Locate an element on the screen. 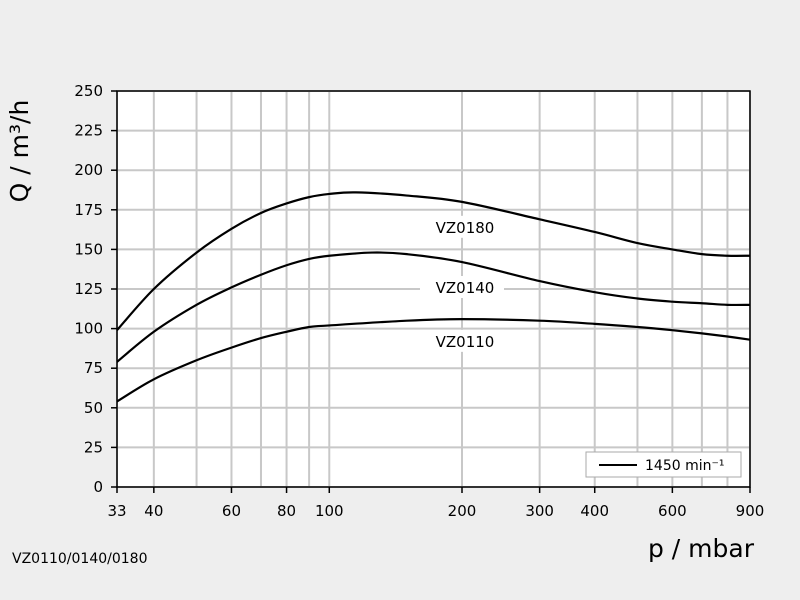 This screenshot has height=600, width=800. x-tick-label: 60 is located at coordinates (231, 511).